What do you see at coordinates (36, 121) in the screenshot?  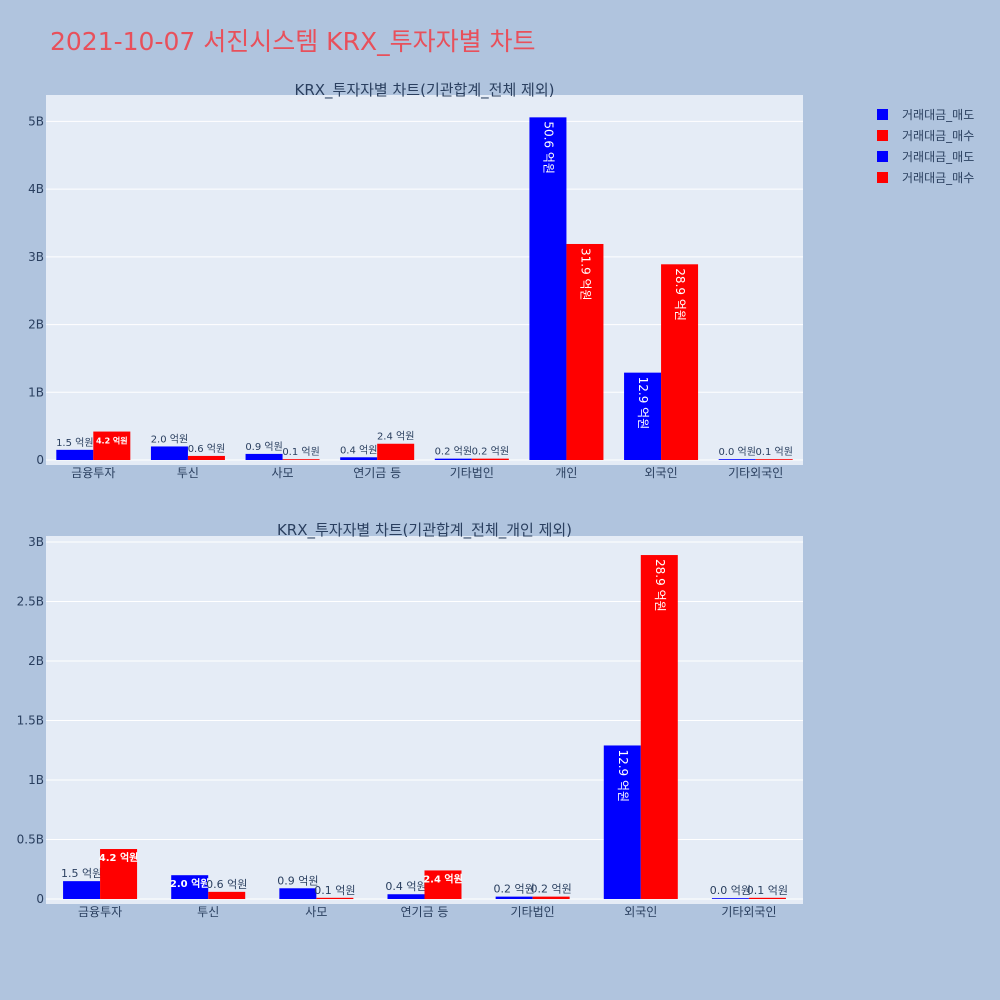 I see `y-tick-label: 5B` at bounding box center [36, 121].